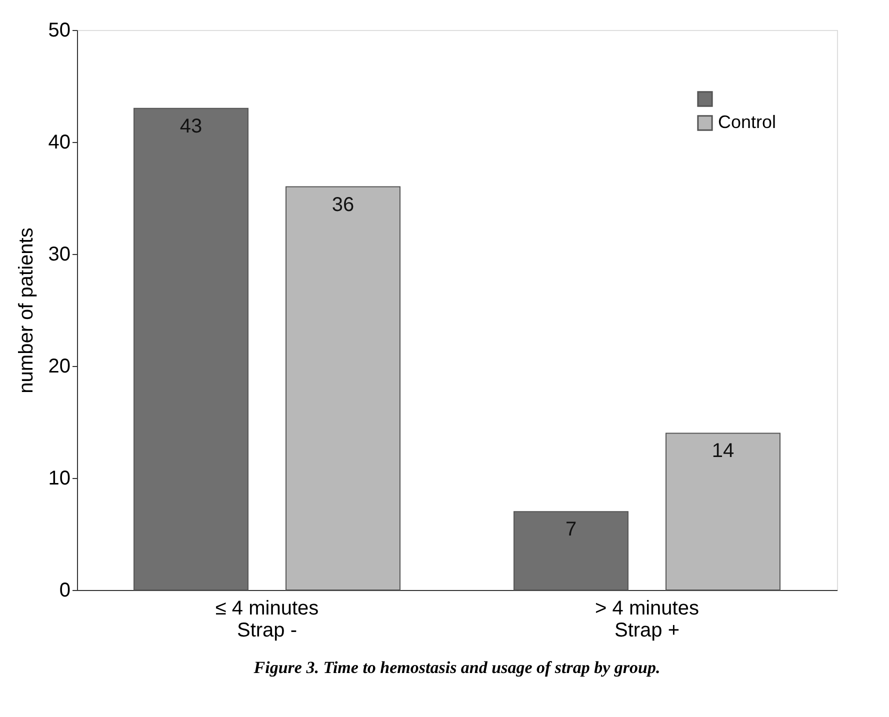 This screenshot has height=717, width=889. Describe the element at coordinates (59, 255) in the screenshot. I see `y-tick-label: 30` at that location.